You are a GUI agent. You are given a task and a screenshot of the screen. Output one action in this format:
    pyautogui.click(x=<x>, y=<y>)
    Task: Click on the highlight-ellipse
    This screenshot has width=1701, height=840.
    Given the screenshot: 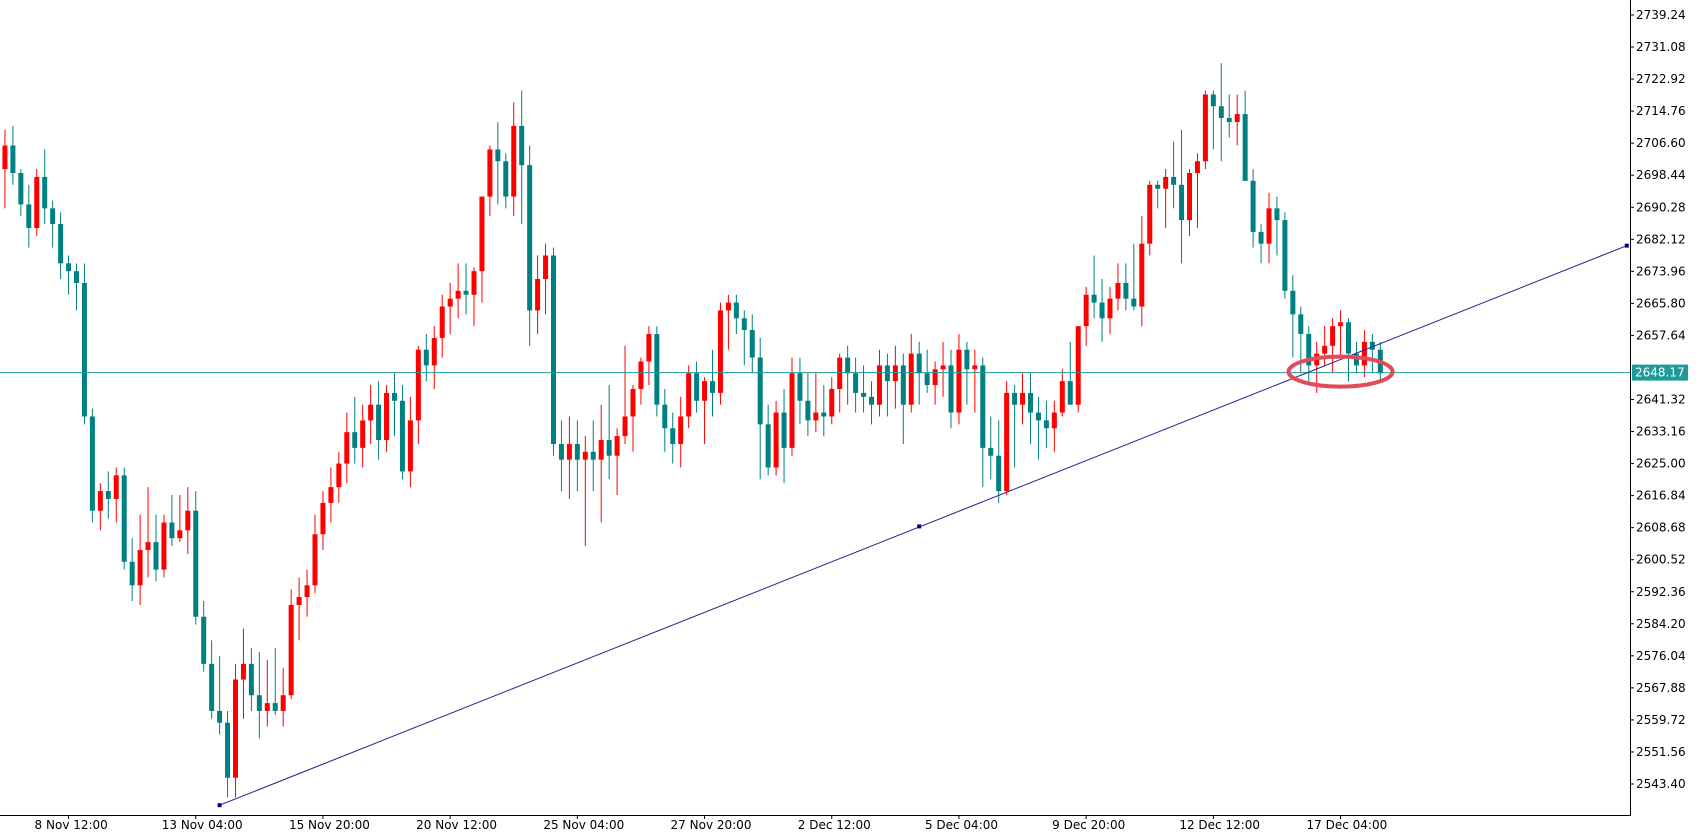 What is the action you would take?
    pyautogui.click(x=1340, y=371)
    